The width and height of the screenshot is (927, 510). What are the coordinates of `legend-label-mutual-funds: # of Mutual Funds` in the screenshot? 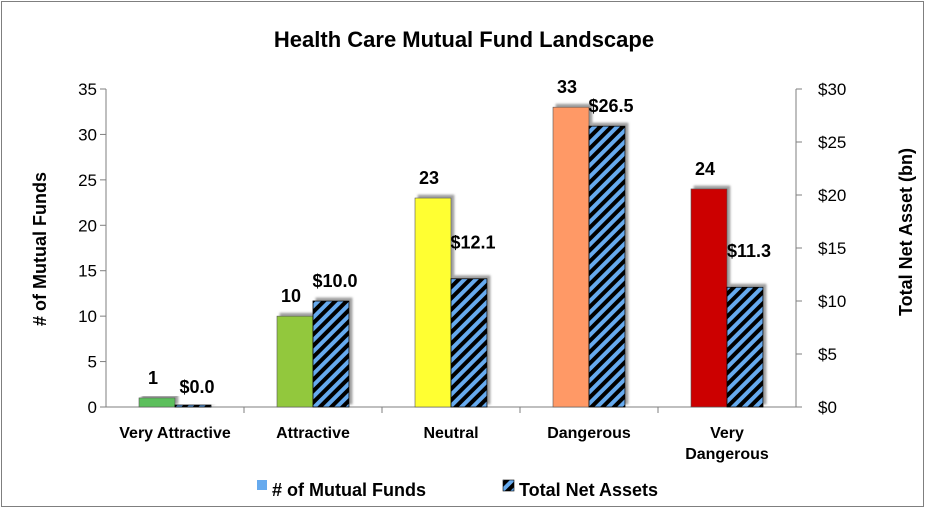 It's located at (349, 490).